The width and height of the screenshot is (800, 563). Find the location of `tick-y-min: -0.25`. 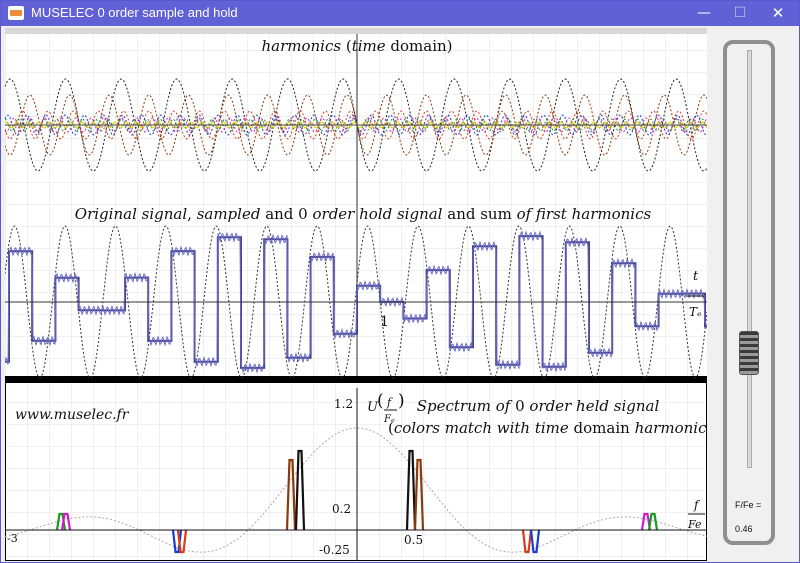

tick-y-min: -0.25 is located at coordinates (334, 550).